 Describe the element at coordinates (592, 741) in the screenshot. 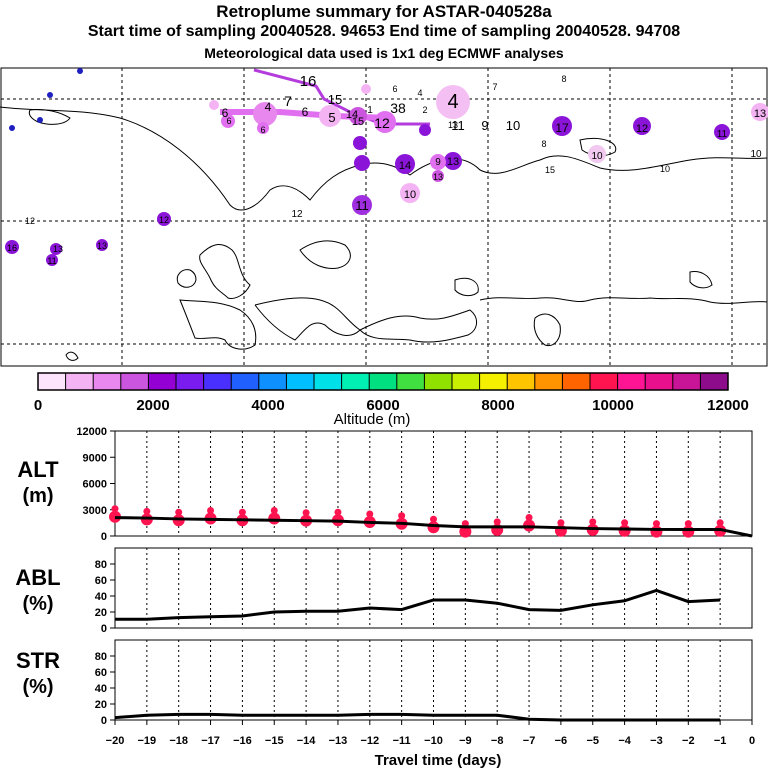

I see `x-tick-label: −5` at that location.